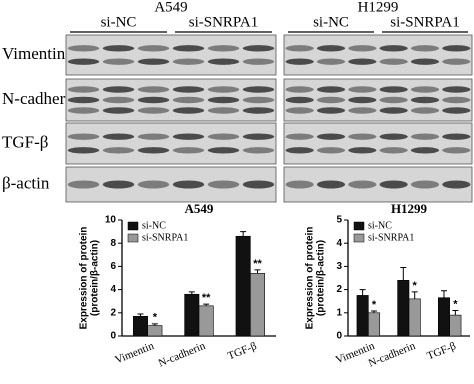  Describe the element at coordinates (25, 141) in the screenshot. I see `protein-label: TGF-β` at that location.